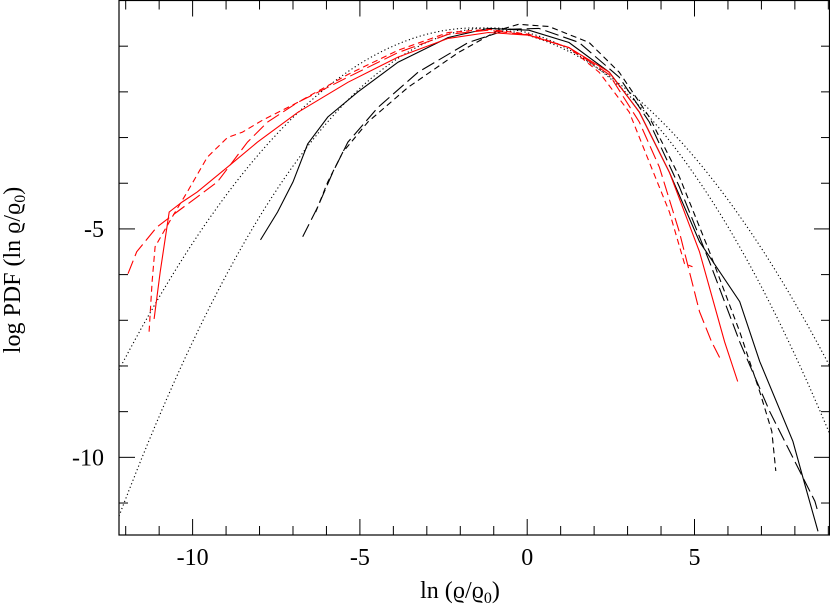 Image resolution: width=830 pixels, height=609 pixels. I want to click on y-axis-label: log PDF (ln ϱ/ϱ0), so click(14, 270).